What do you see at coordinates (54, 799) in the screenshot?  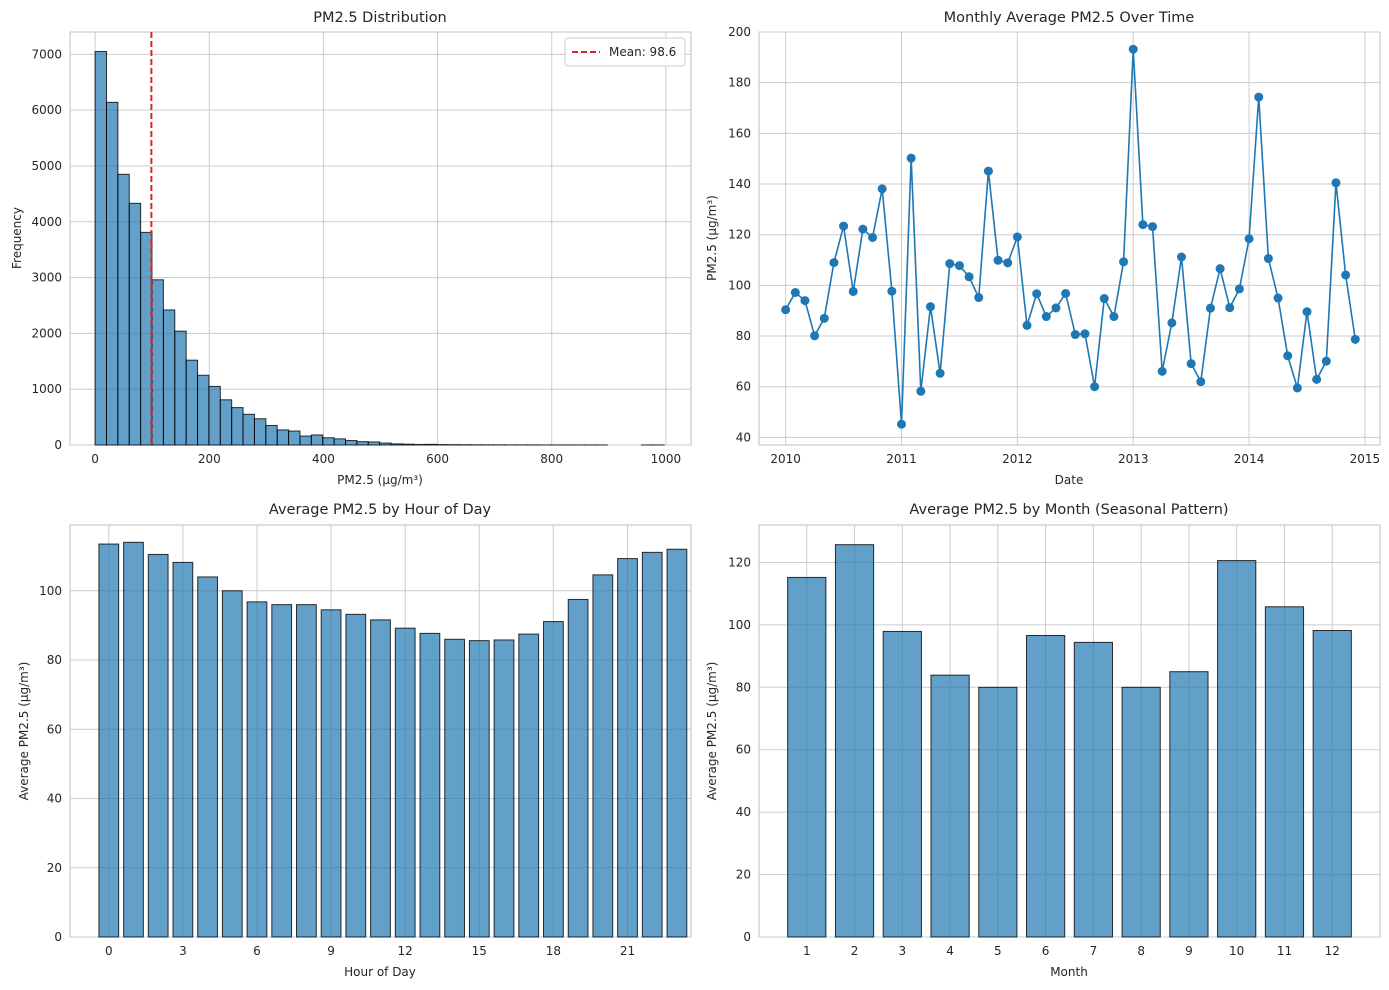 I see `hourly-y-tick-label: 40` at bounding box center [54, 799].